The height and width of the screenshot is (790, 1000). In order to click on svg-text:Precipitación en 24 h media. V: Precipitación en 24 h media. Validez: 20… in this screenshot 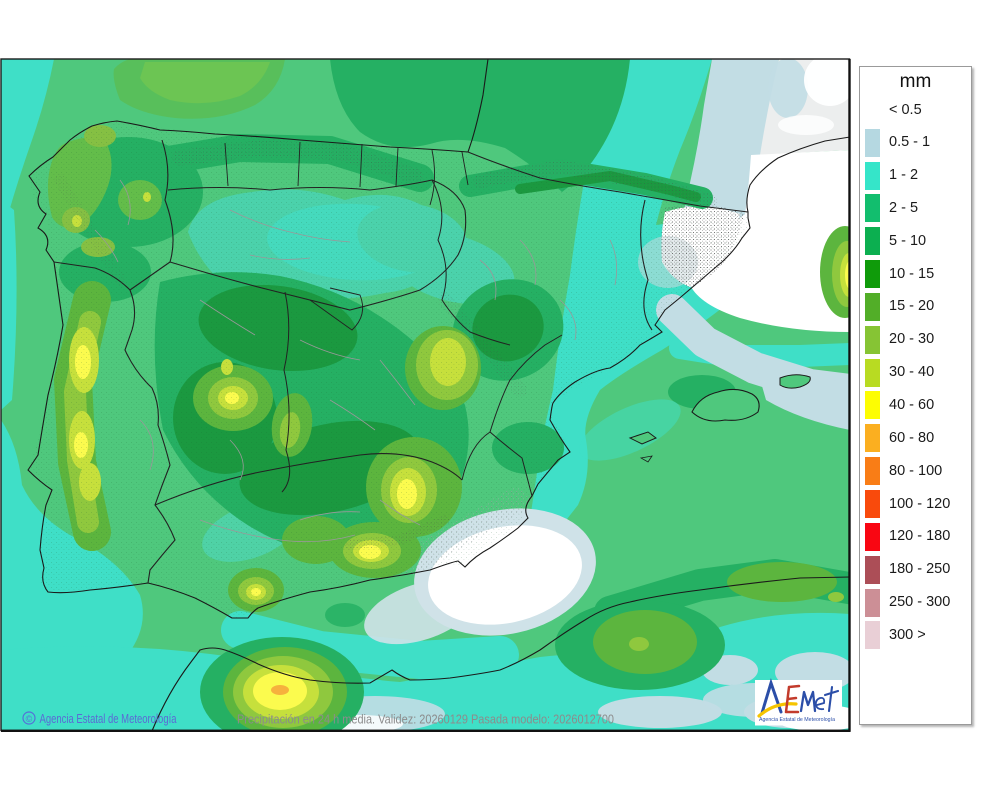, I will do `click(425, 719)`.